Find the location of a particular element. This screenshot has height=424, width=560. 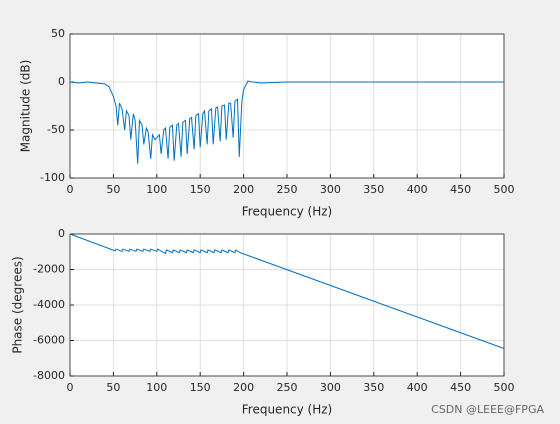

y-tick-label: -50 is located at coordinates (56, 129).